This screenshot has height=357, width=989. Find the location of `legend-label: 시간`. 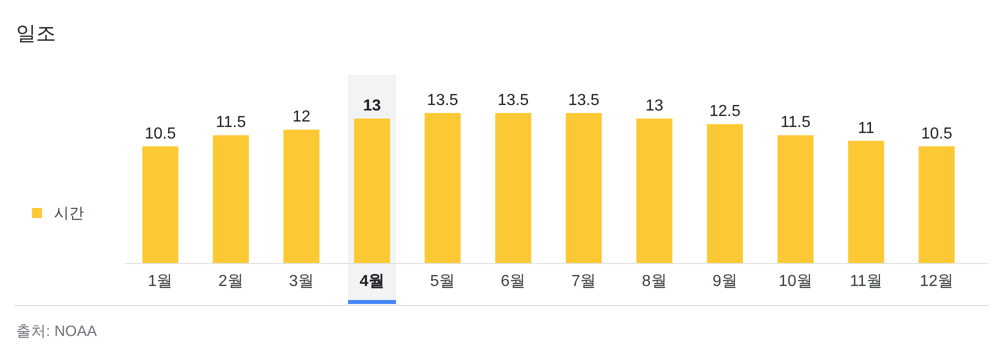

legend-label: 시간 is located at coordinates (69, 213).